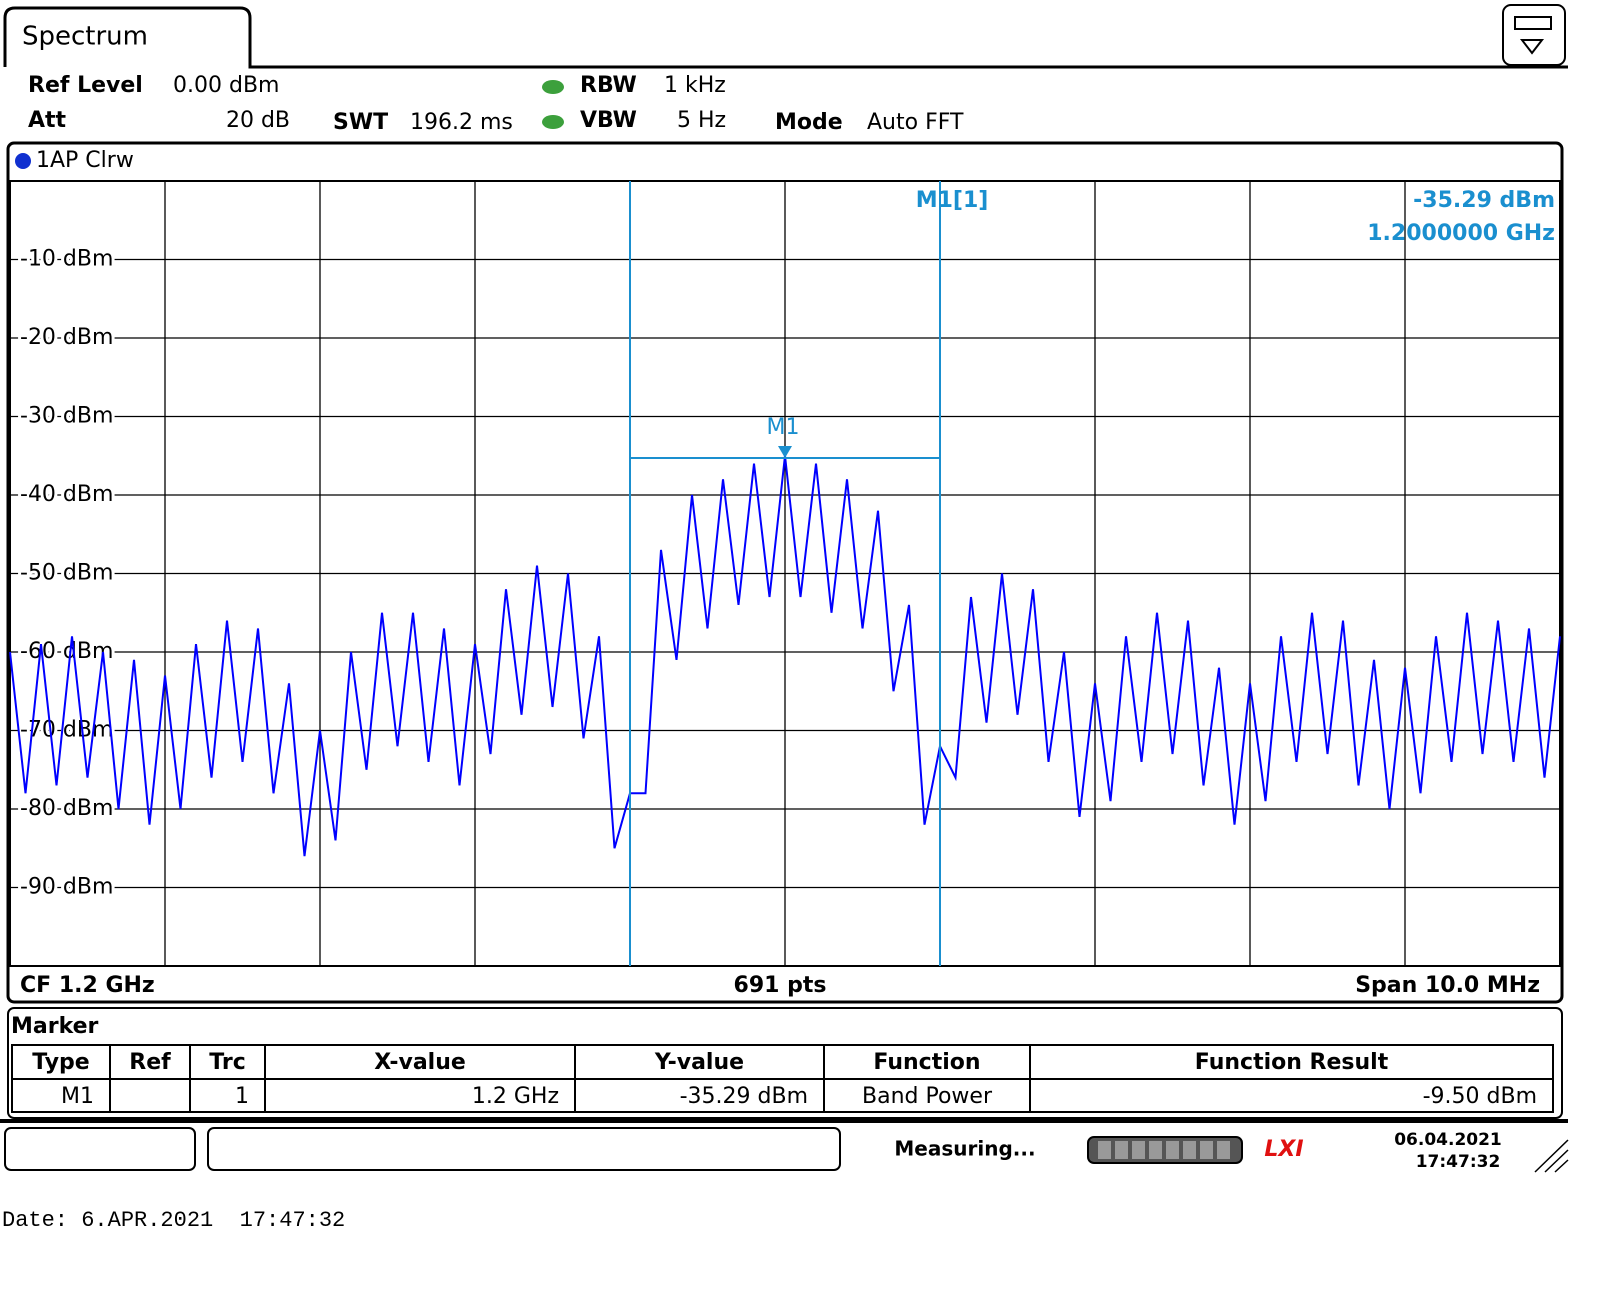 Image resolution: width=1600 pixels, height=1292 pixels. What do you see at coordinates (1448, 1140) in the screenshot?
I see `status-date: 06.04.2021` at bounding box center [1448, 1140].